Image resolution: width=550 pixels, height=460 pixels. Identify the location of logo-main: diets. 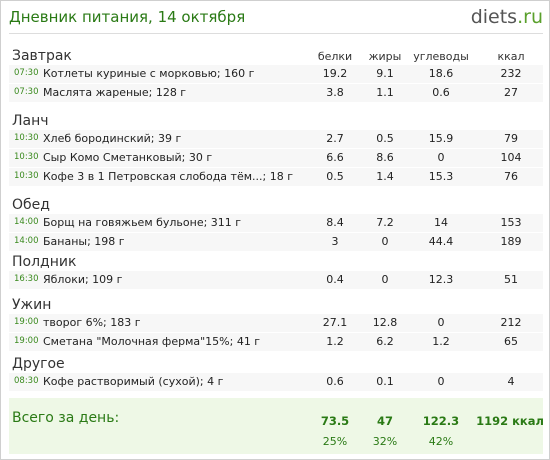
(494, 17).